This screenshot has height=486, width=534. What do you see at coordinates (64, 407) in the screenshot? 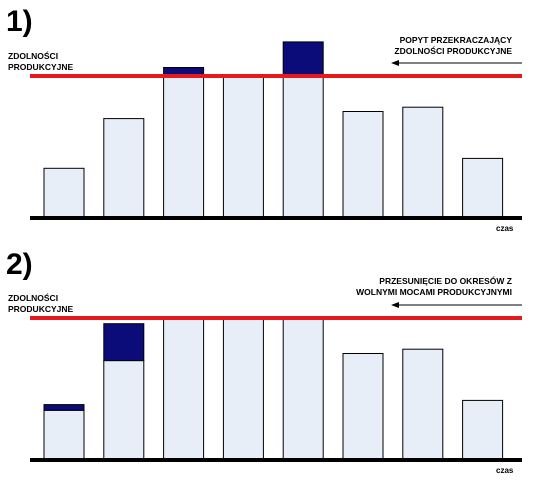
I see `bar-1-excess-segment` at bounding box center [64, 407].